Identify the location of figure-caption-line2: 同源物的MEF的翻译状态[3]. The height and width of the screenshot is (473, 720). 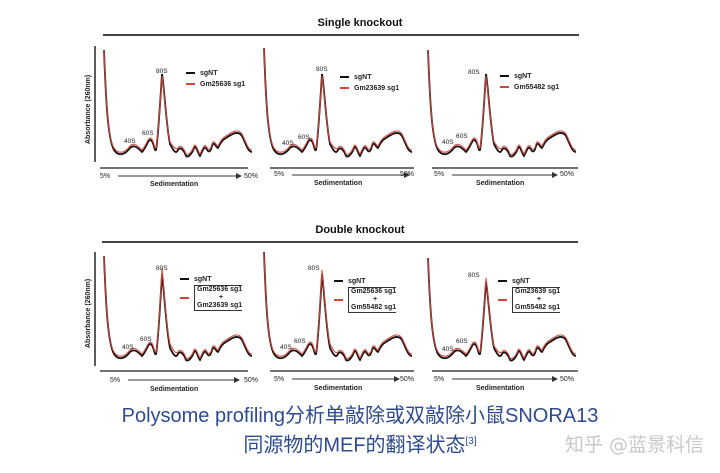
(360, 444).